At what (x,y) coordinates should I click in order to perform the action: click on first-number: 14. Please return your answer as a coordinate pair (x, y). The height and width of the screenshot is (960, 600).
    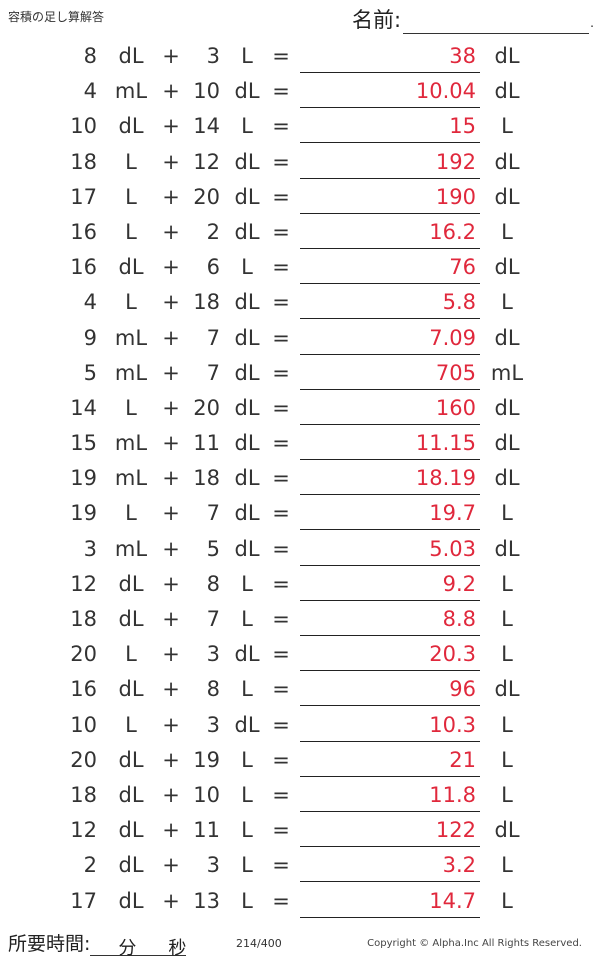
    Looking at the image, I should click on (83, 407).